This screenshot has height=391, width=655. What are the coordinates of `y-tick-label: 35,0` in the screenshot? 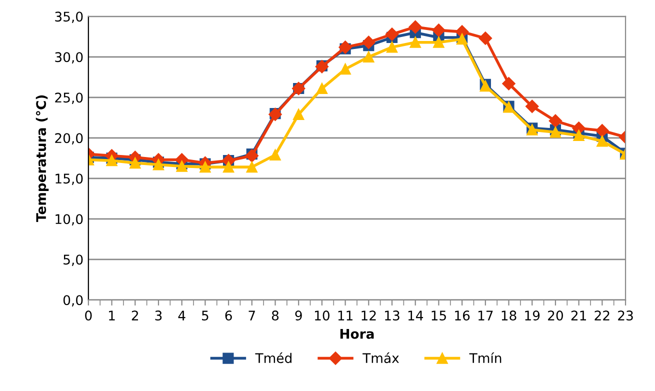 It's located at (69, 17).